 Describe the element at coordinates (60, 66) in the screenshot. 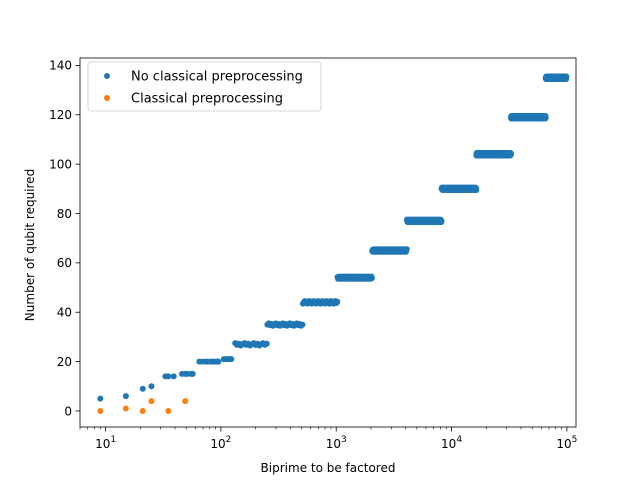

I see `y-tick-label: 140` at that location.